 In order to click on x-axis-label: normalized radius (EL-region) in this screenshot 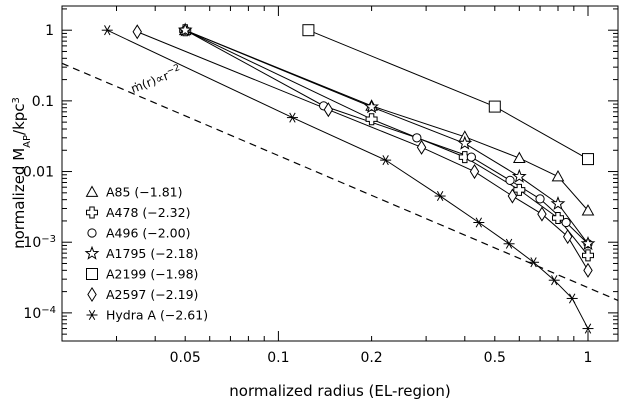, I will do `click(339, 391)`.